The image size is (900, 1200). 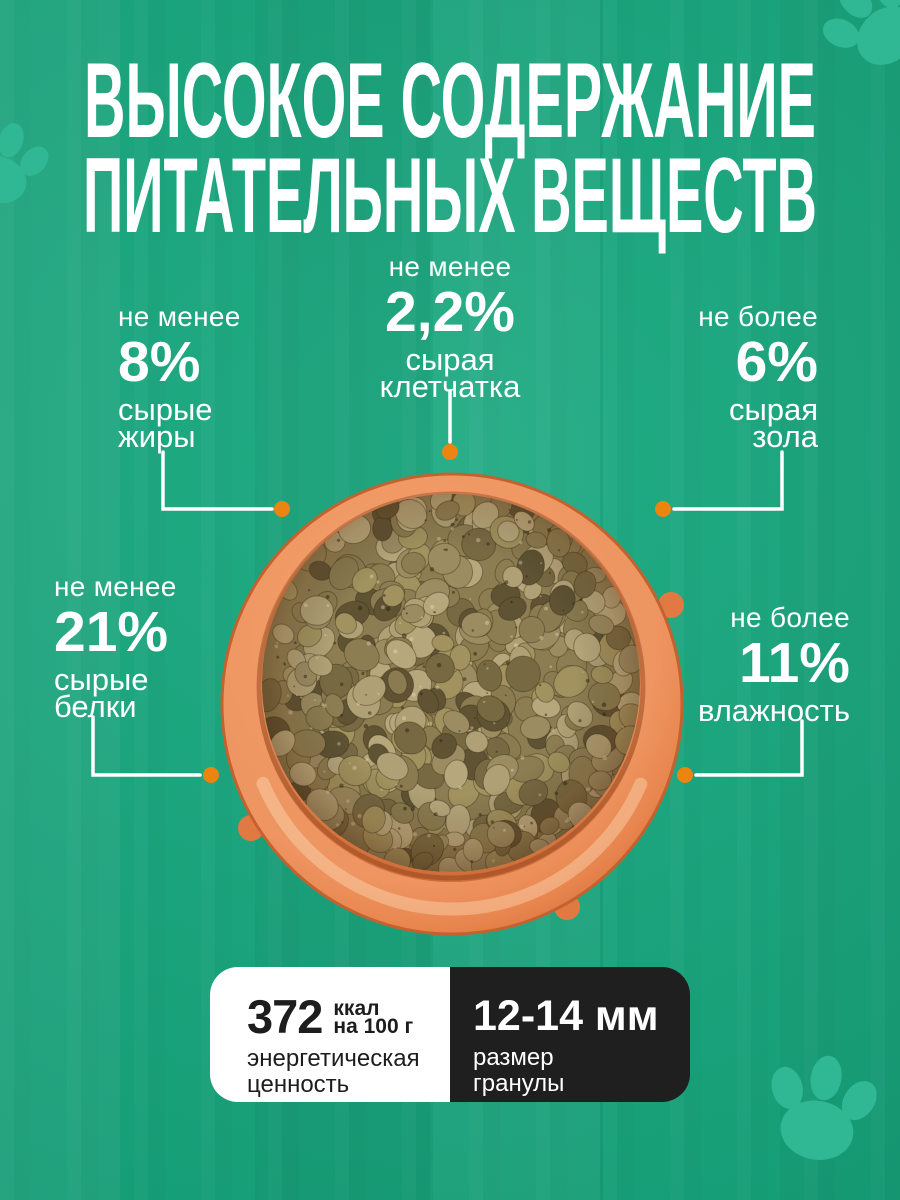 What do you see at coordinates (450, 100) in the screenshot?
I see `headline-line-1: ВЫСОКОЕ СОДЕРЖАНИЕ` at bounding box center [450, 100].